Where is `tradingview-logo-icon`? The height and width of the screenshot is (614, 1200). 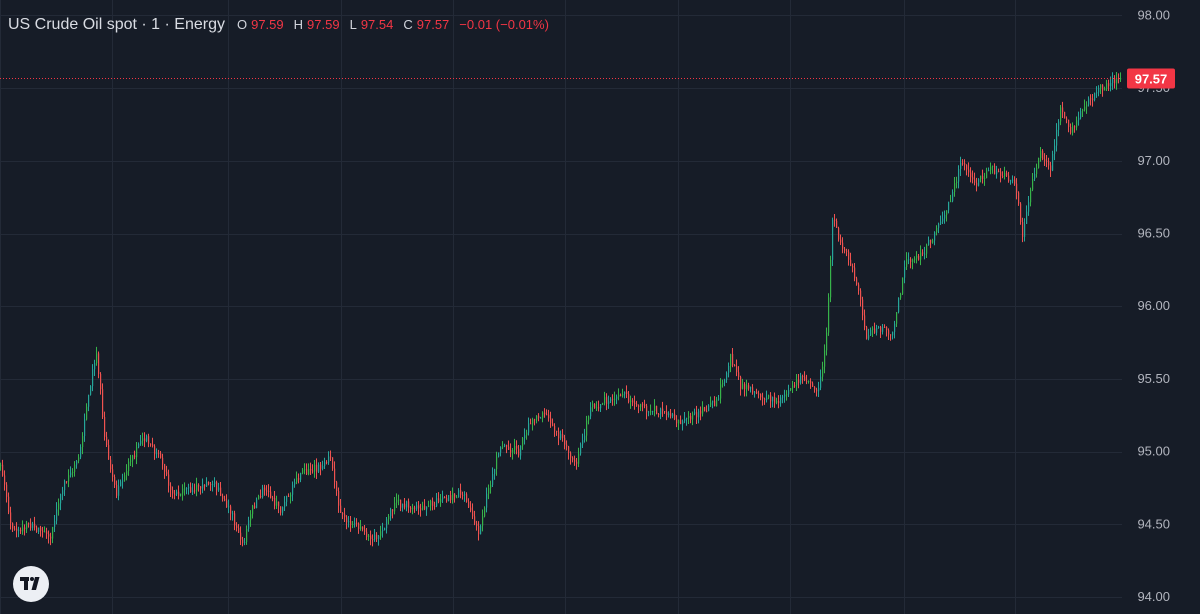
tradingview-logo-icon is located at coordinates (31, 584).